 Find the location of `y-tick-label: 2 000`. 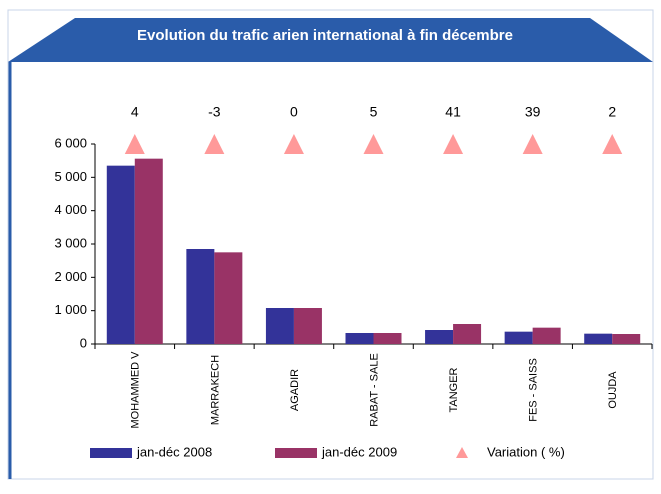

y-tick-label: 2 000 is located at coordinates (70, 276).